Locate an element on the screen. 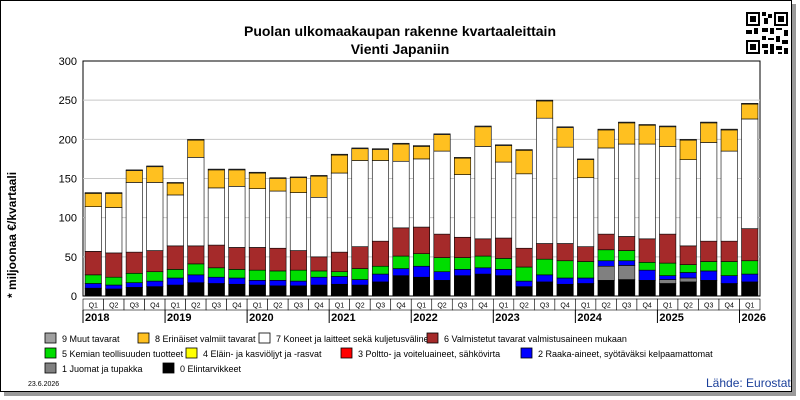 The width and height of the screenshot is (800, 400). year-label: 2019 is located at coordinates (179, 318).